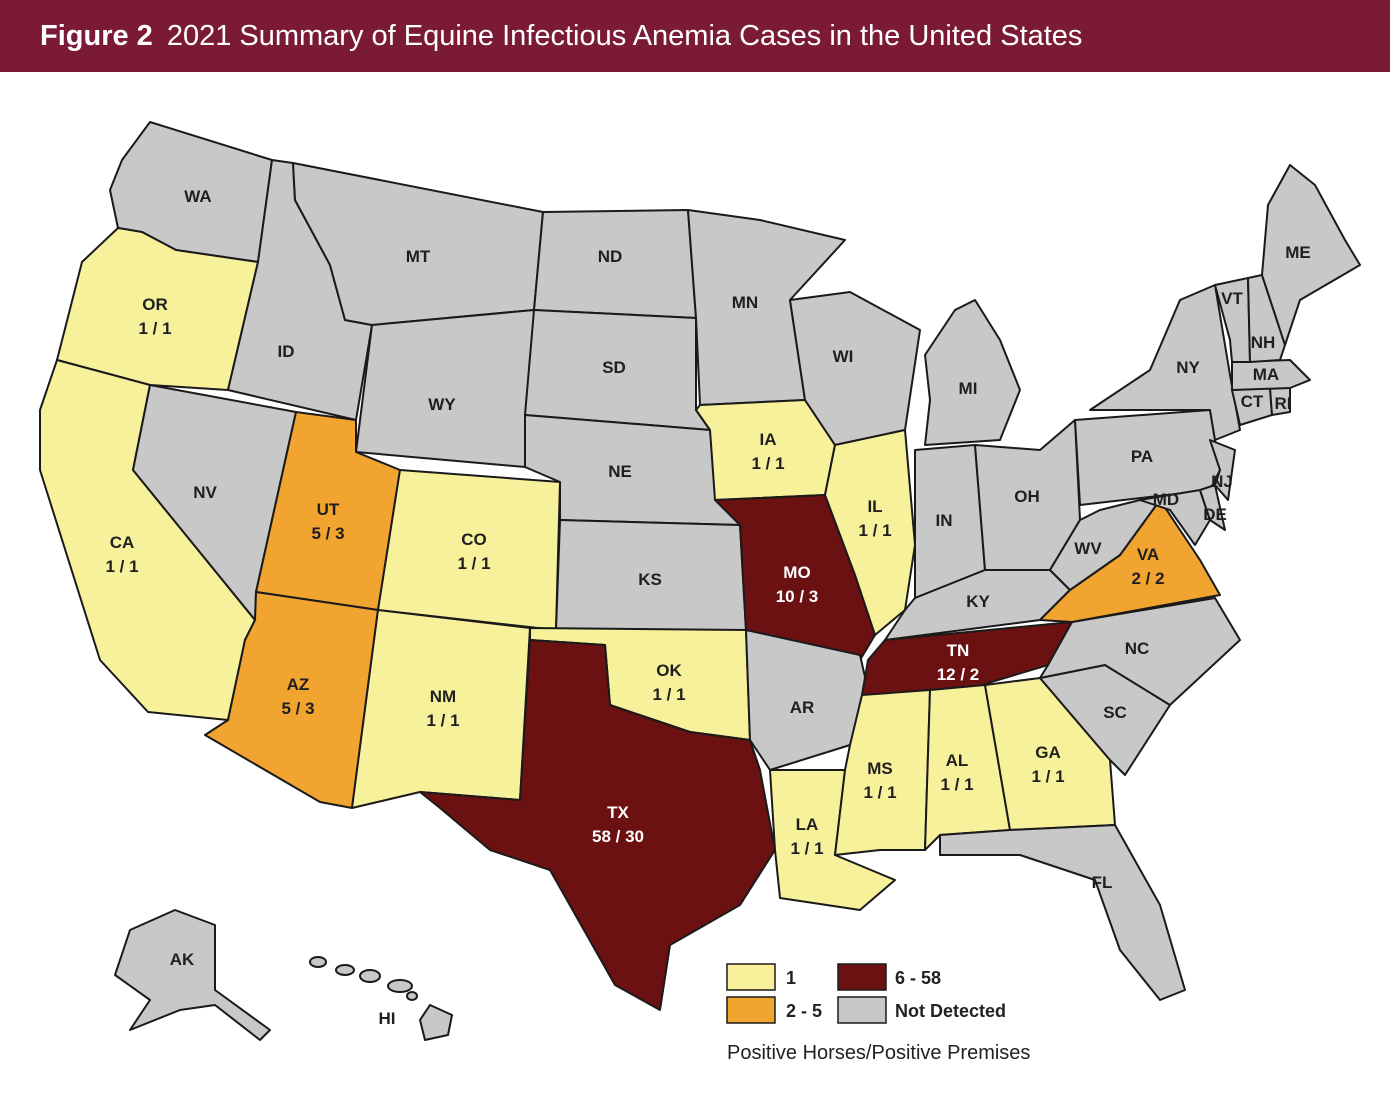 The image size is (1390, 1111). What do you see at coordinates (610, 256) in the screenshot?
I see `label-ND: ND` at bounding box center [610, 256].